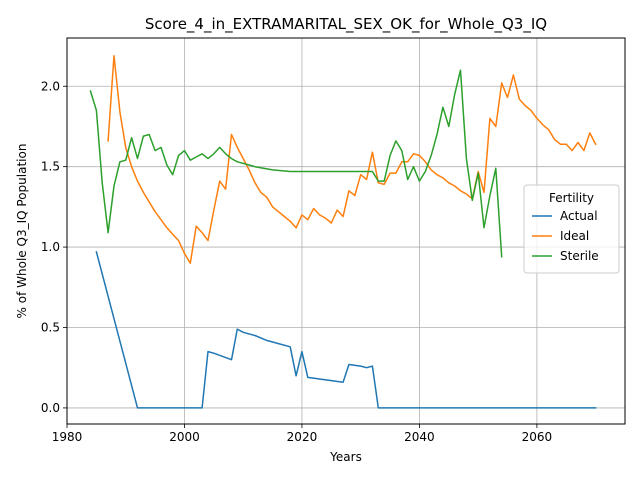 The image size is (640, 480). Describe the element at coordinates (22, 231) in the screenshot. I see `y-axis-label: % of Whole Q3_IQ Population` at that location.